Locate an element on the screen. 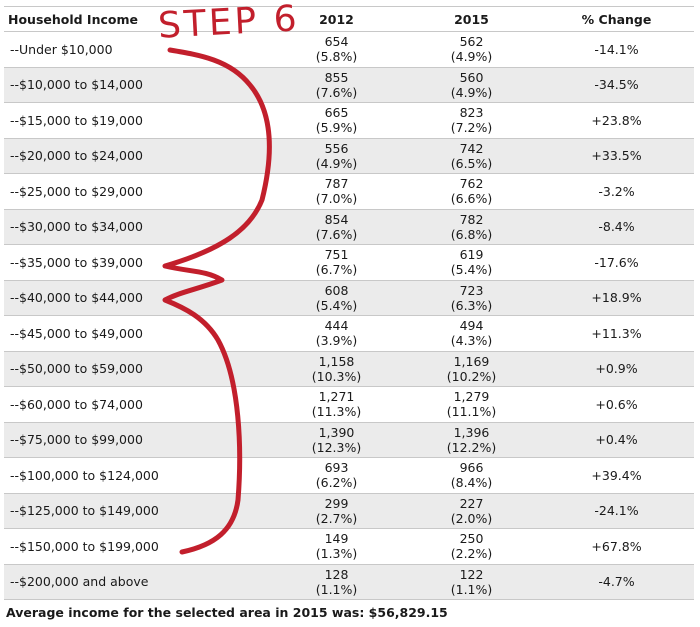  value-2015: 560 (4.9%) is located at coordinates (471, 85).